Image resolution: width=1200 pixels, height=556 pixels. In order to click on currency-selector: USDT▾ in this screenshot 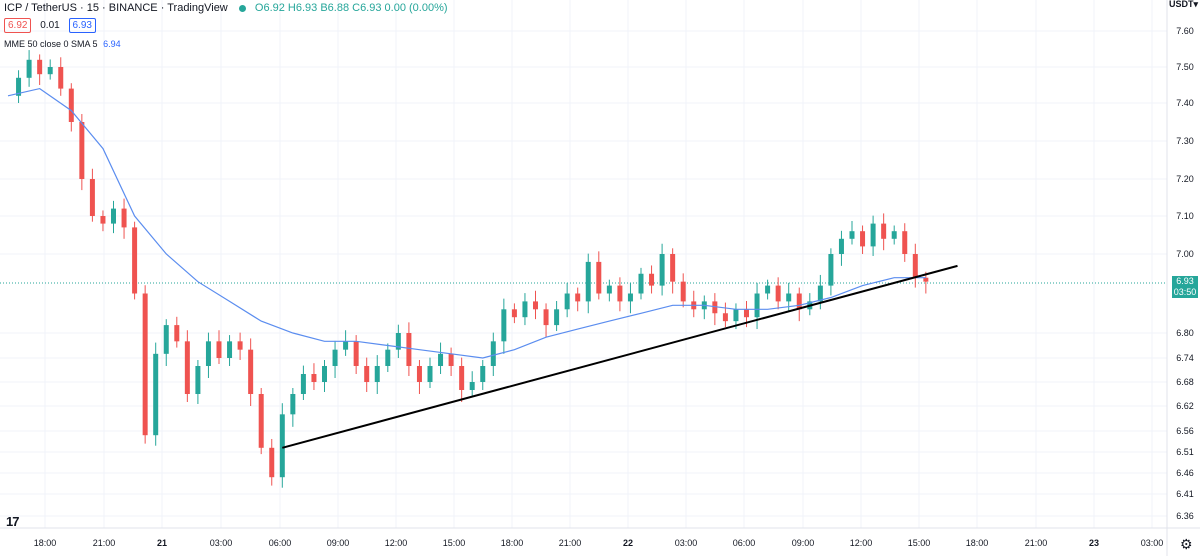, I will do `click(1183, 4)`.